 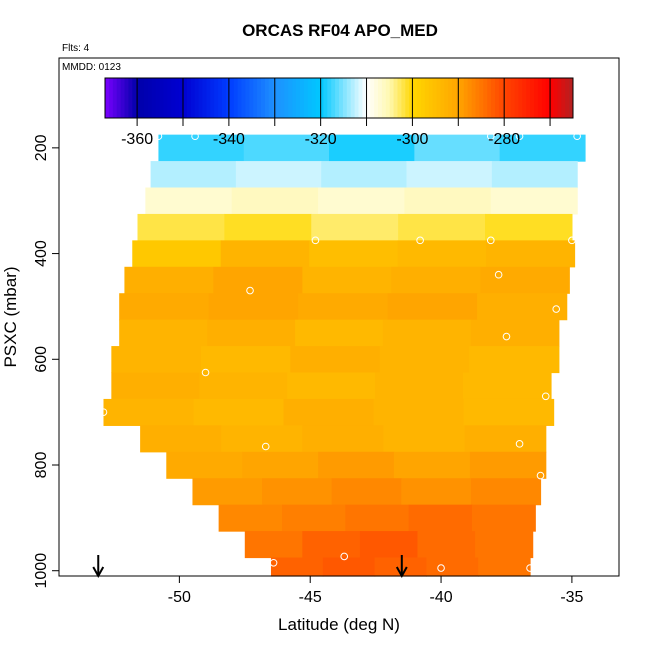 I want to click on heatmap-cell-r6-c0, so click(x=164, y=307).